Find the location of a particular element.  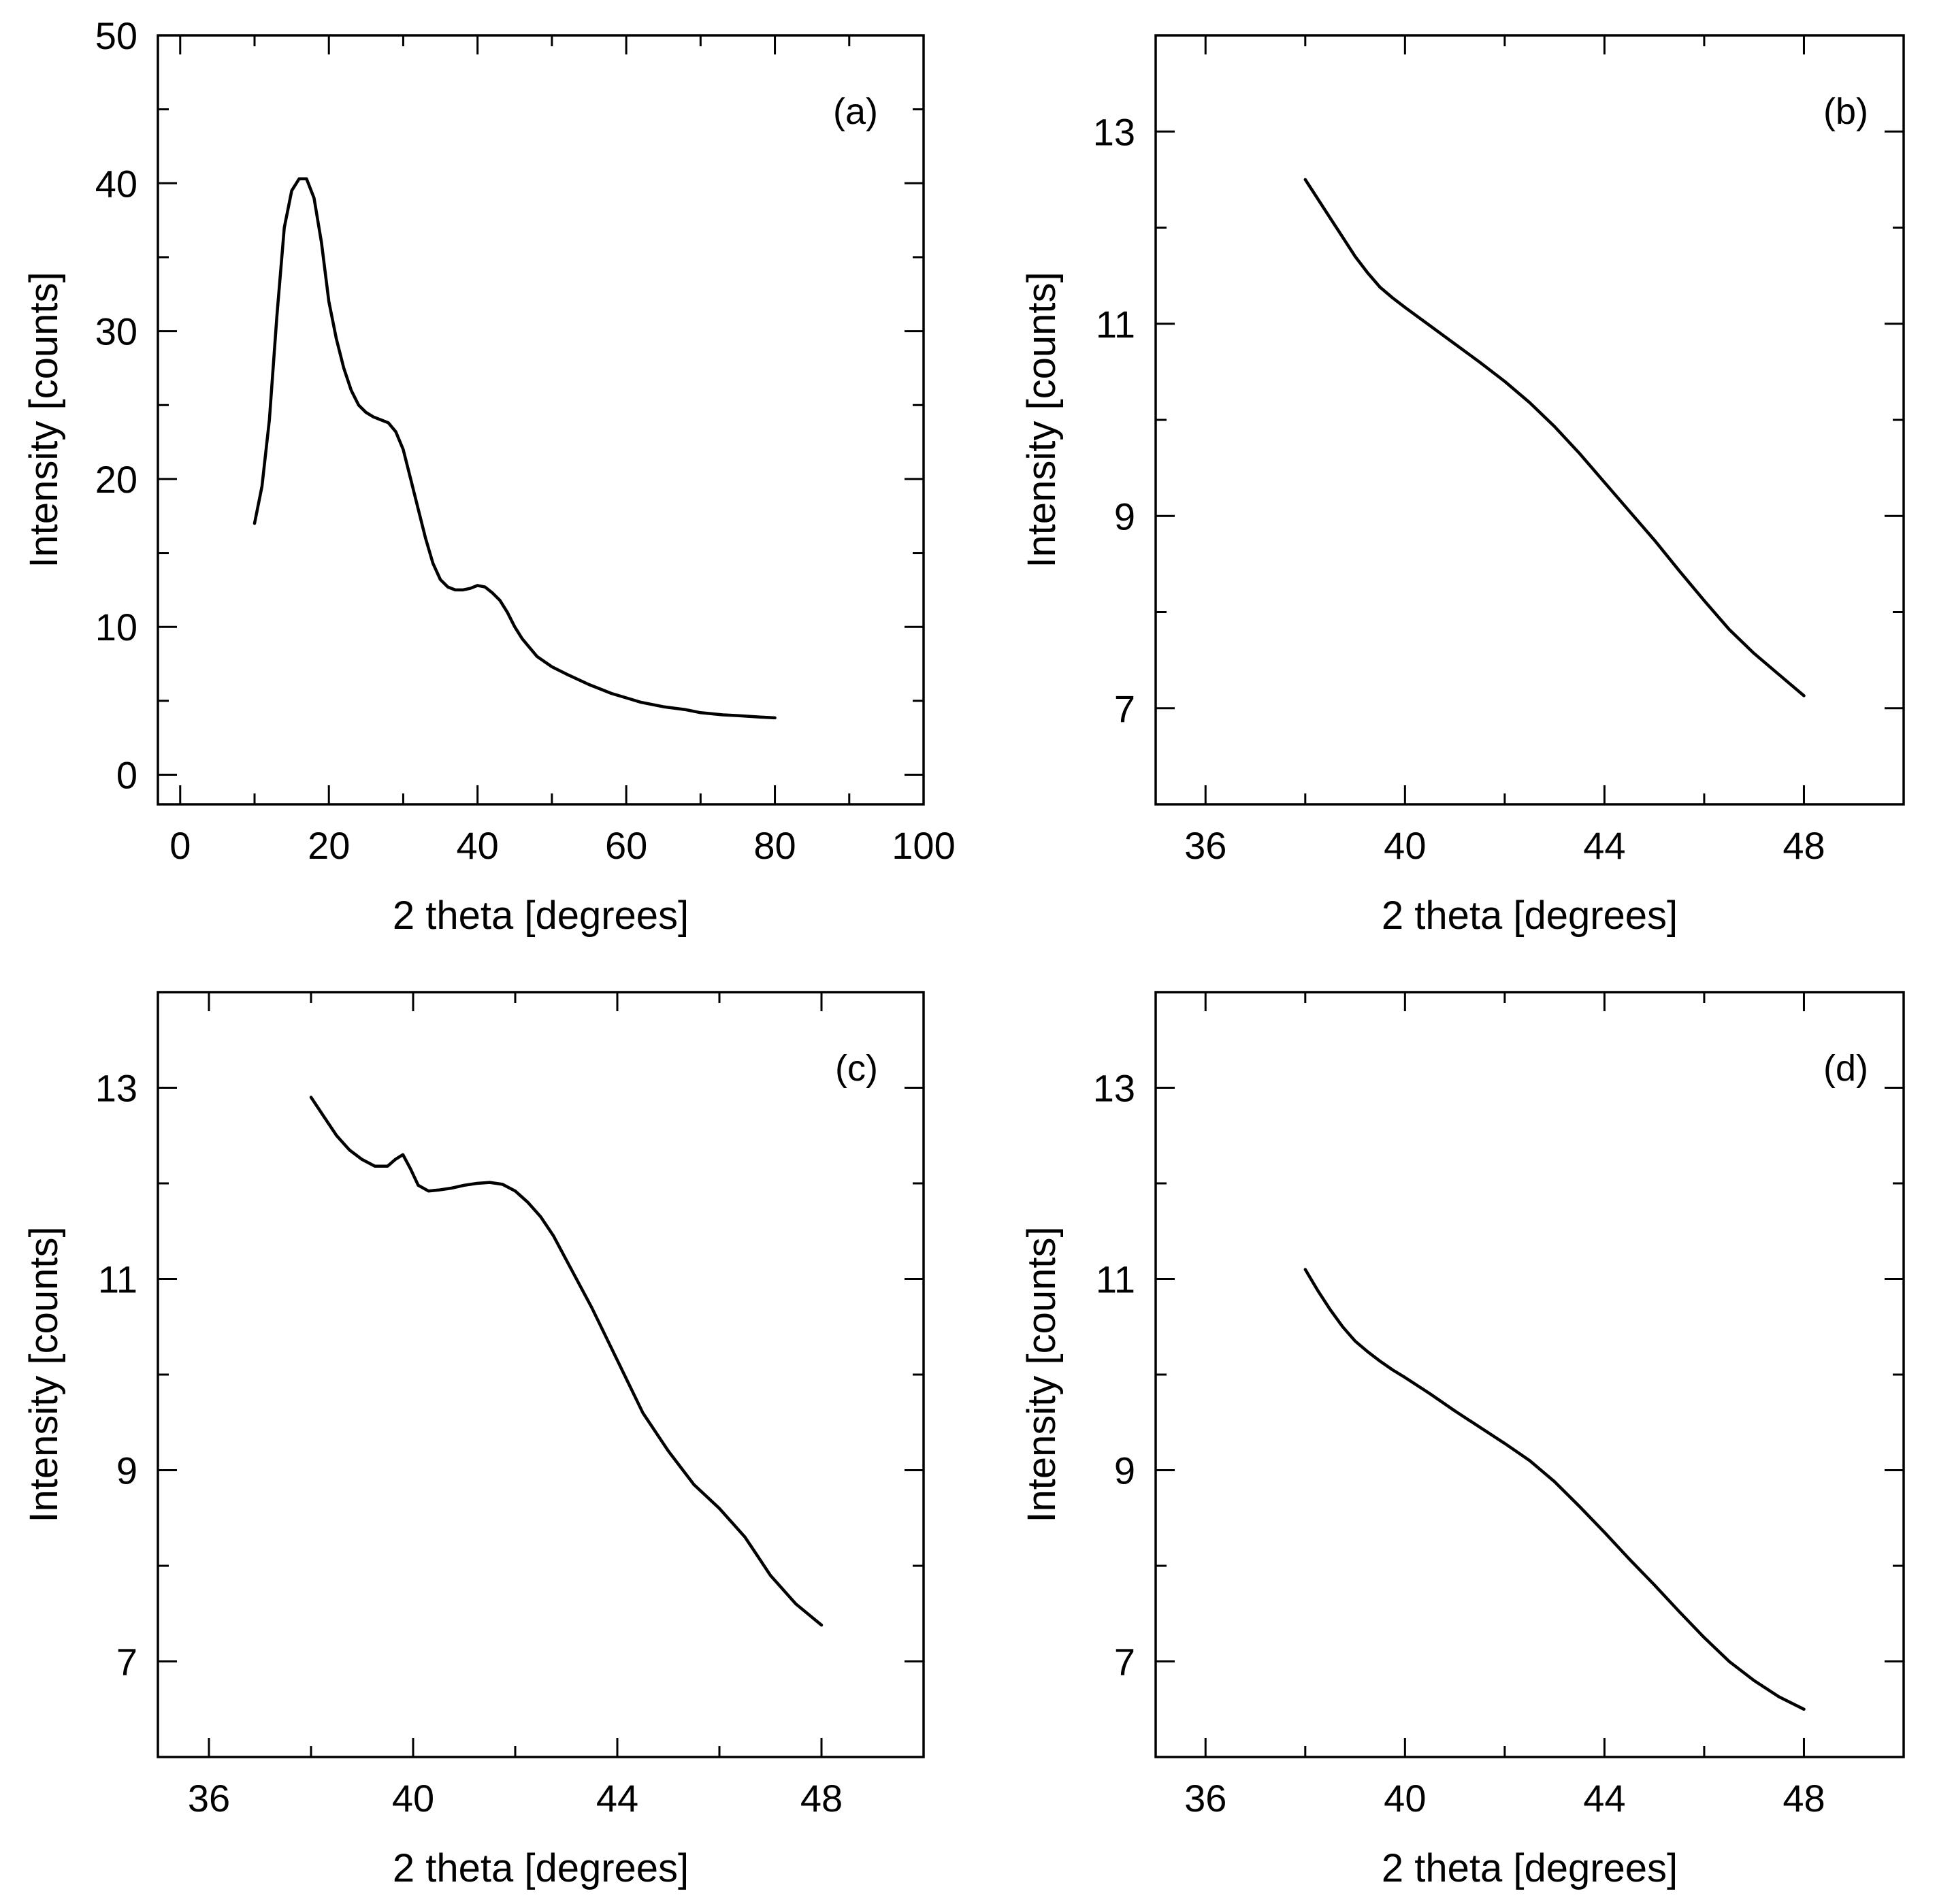

y-tick-label: 10 is located at coordinates (116, 627).